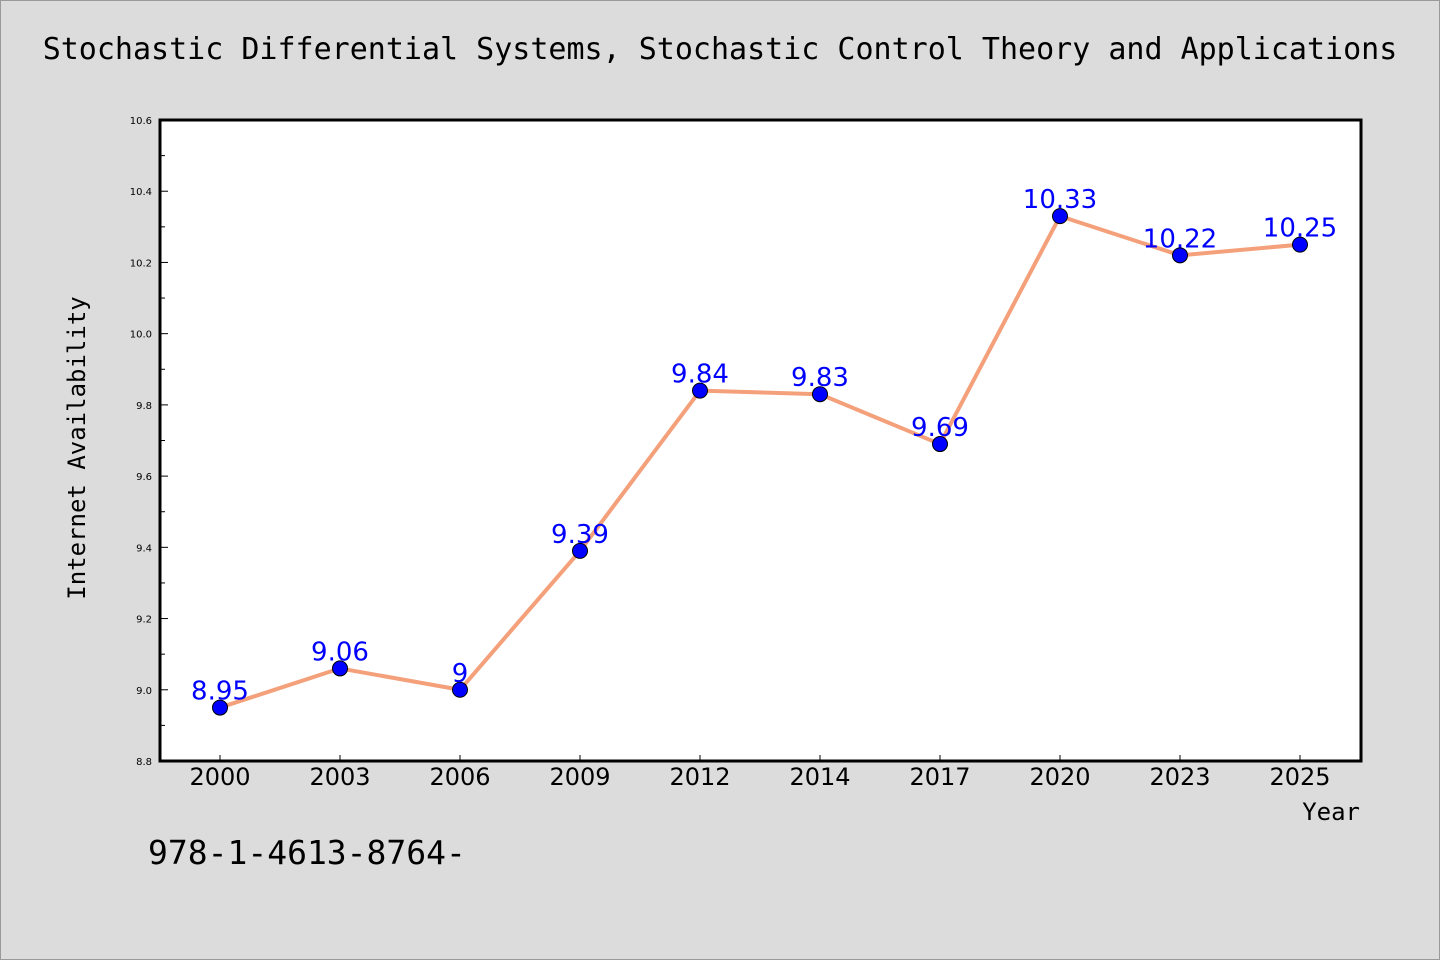 The height and width of the screenshot is (960, 1440). What do you see at coordinates (141, 121) in the screenshot?
I see `y-tick-label: 10.6` at bounding box center [141, 121].